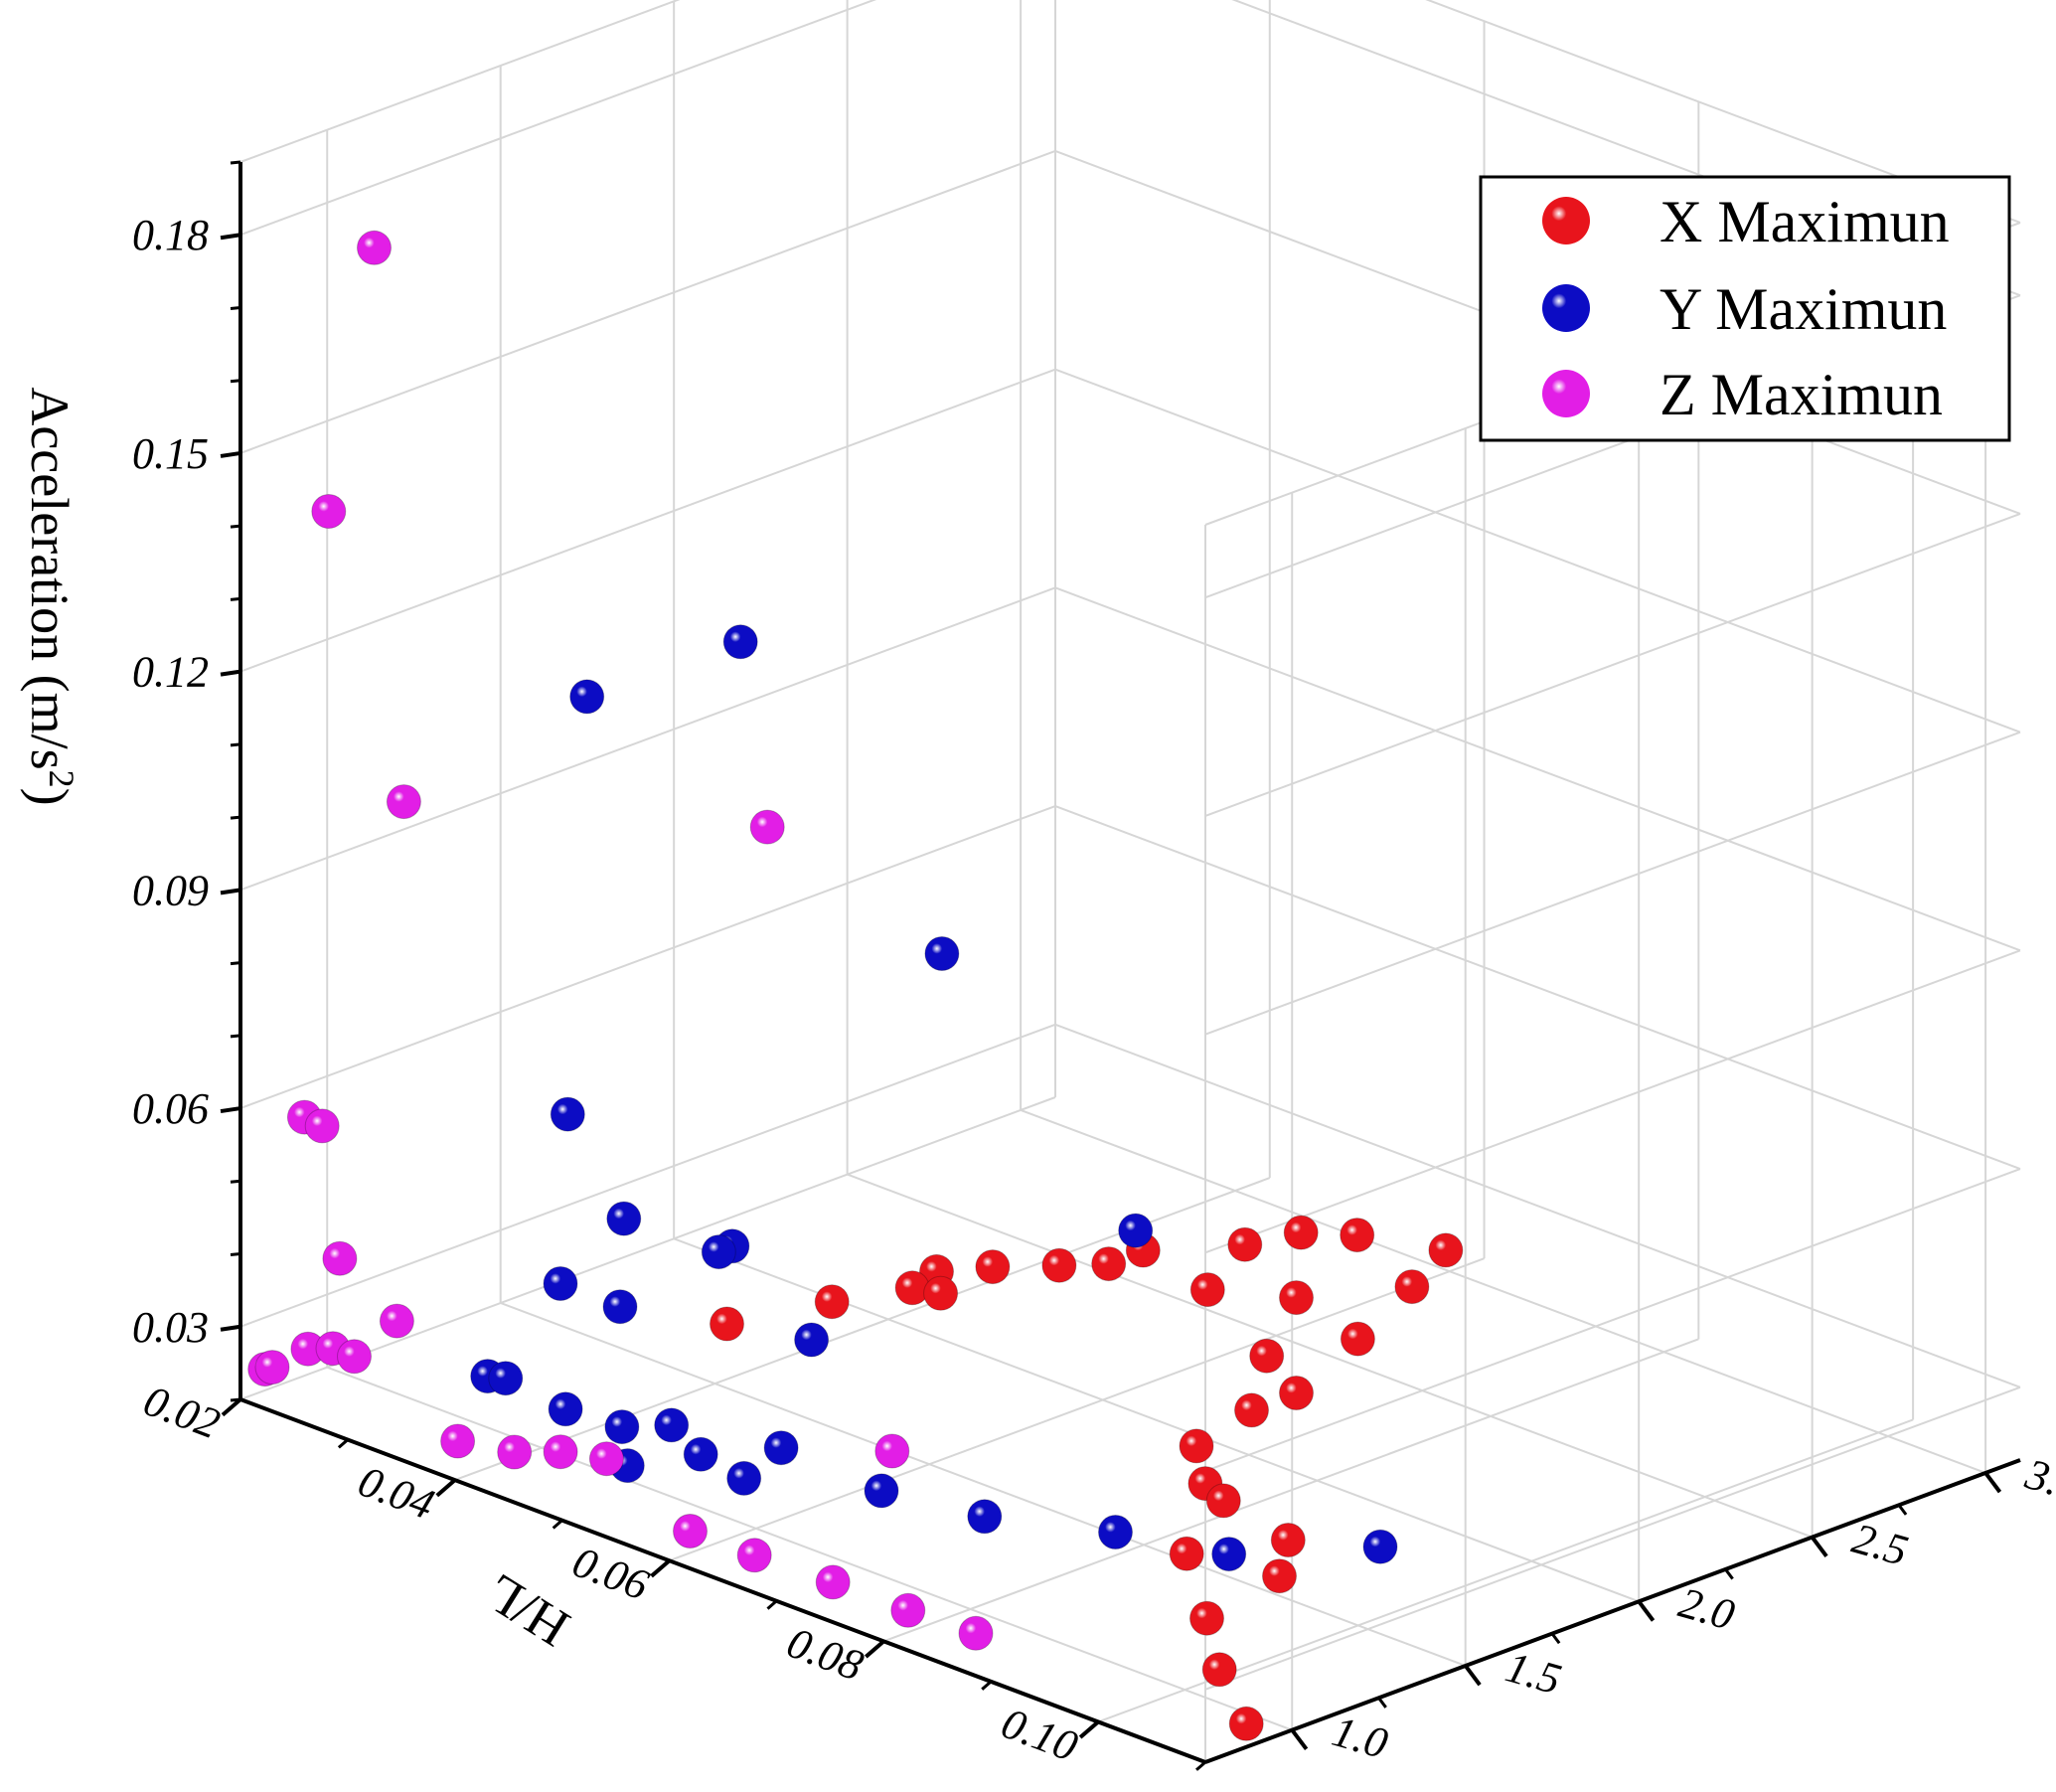 This screenshot has height=1792, width=2056. Describe the element at coordinates (1566, 393) in the screenshot. I see `legend-marker-z` at that location.